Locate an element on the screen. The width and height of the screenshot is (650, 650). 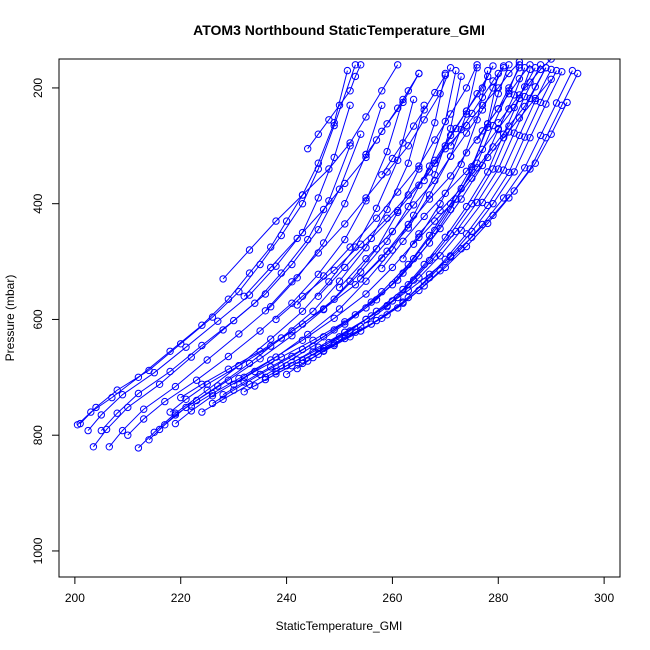
chart-title: ATOM3 Northbound StaticTemperature_GMI is located at coordinates (339, 30).